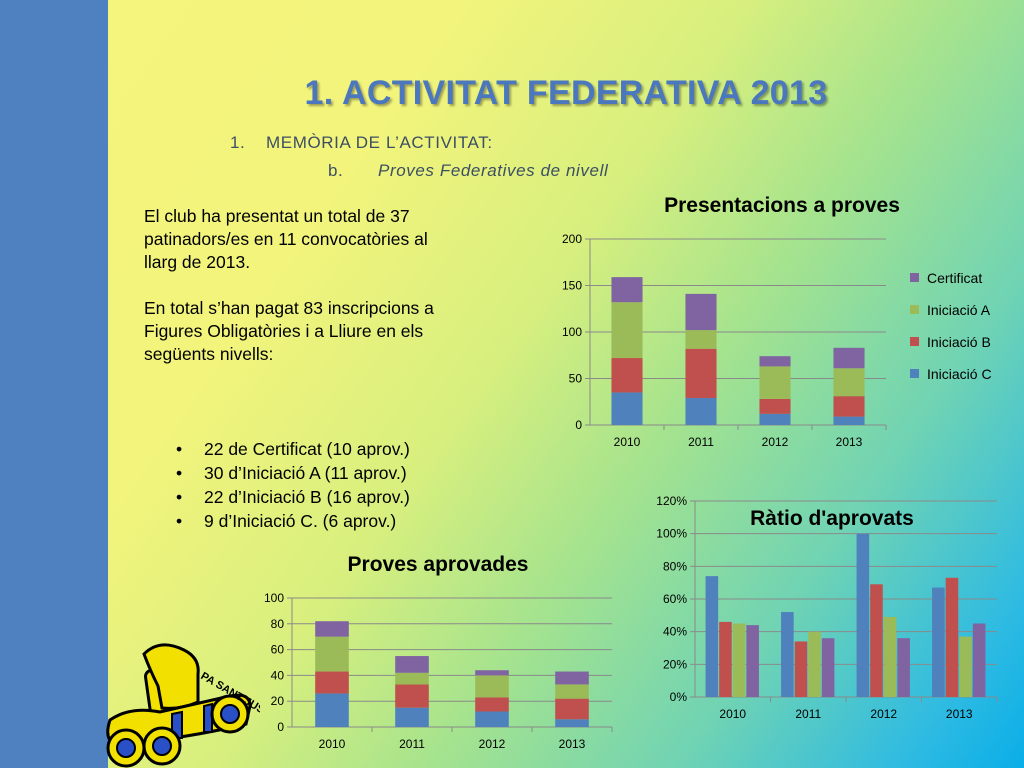  I want to click on legend-label-iniciacio-b: Iniciació B, so click(959, 342).